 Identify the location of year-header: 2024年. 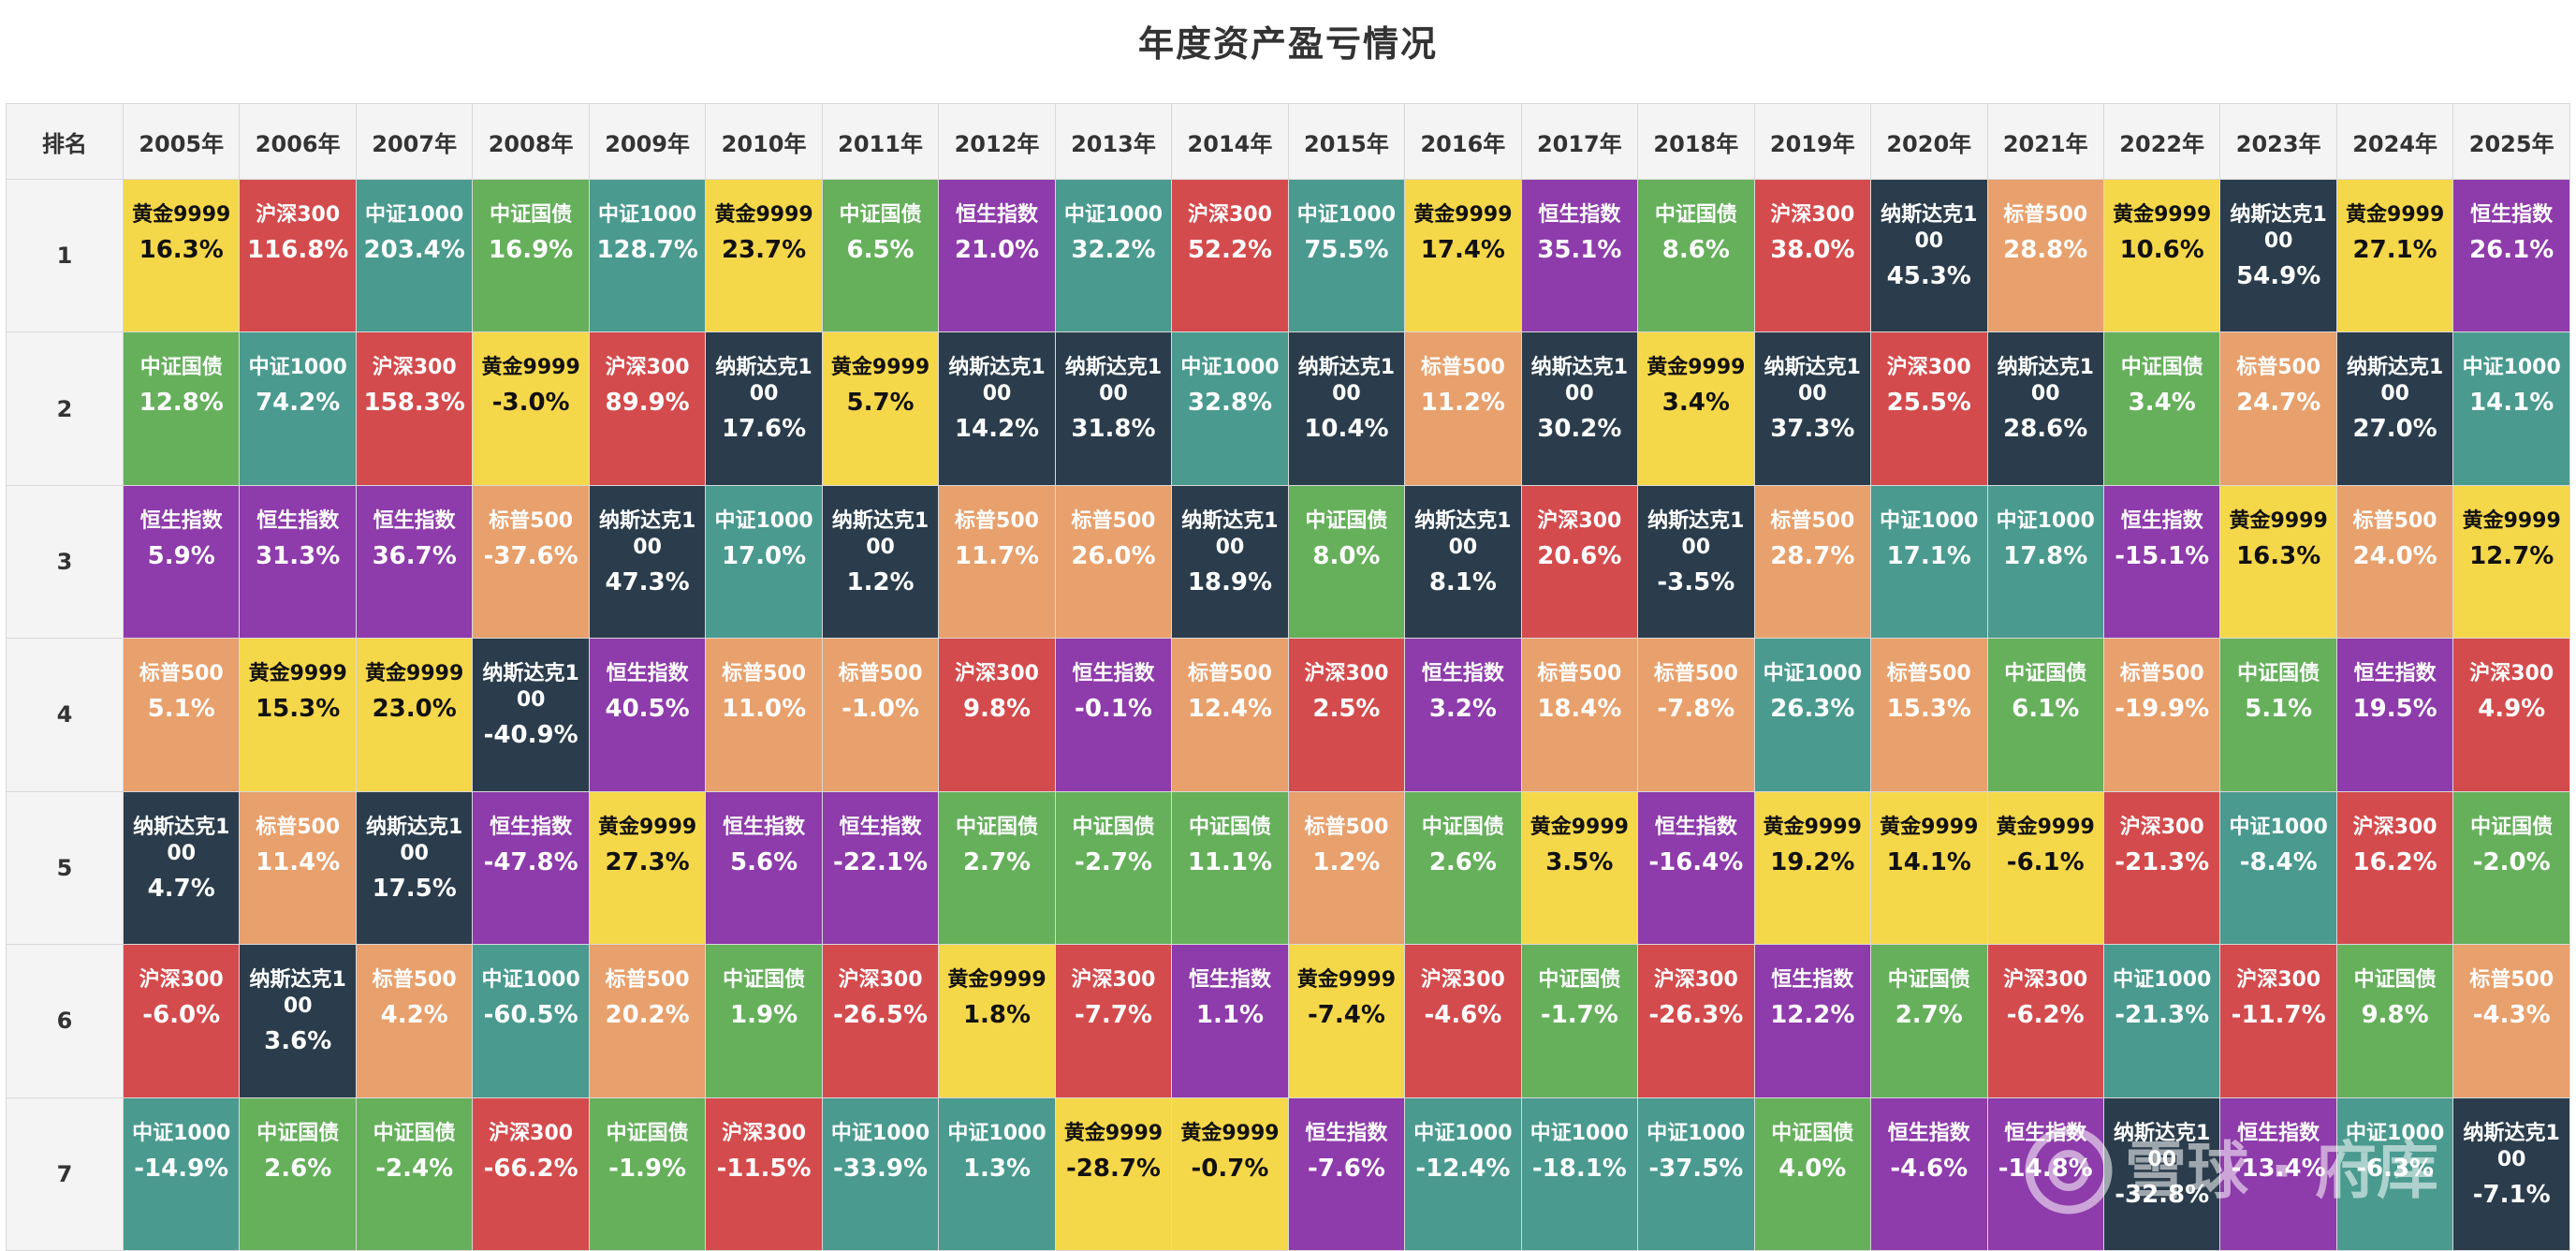
(2395, 141).